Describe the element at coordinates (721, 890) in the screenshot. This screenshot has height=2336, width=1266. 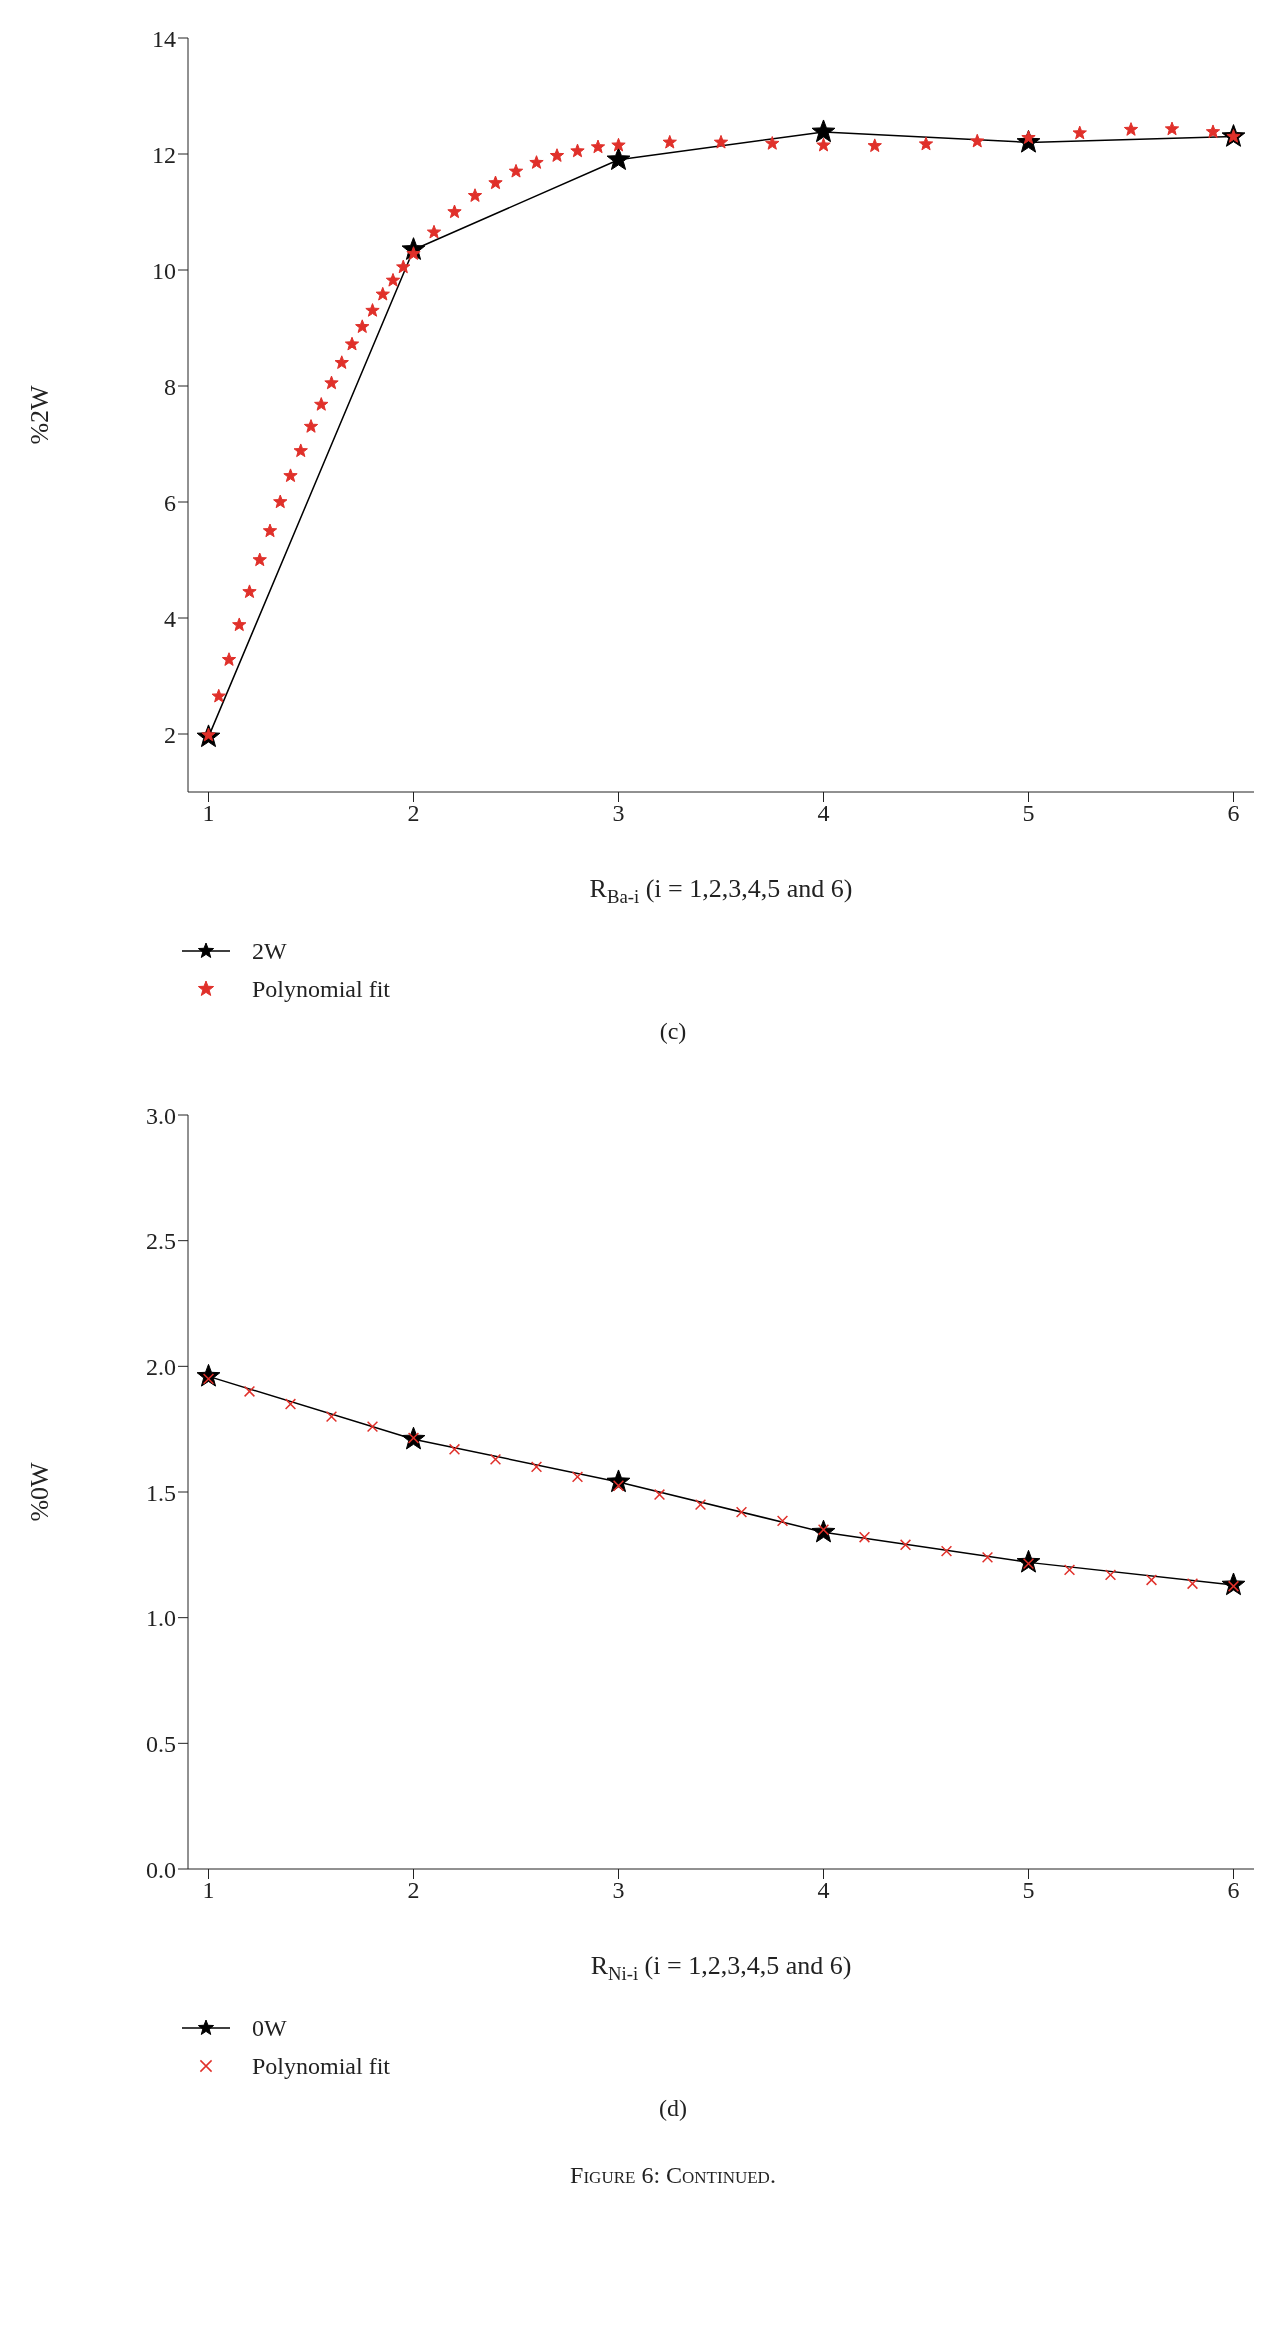
I see `x-axis-title: R$_{Ba-i}$ (i = 1,2,3,4,5 and 6)` at that location.